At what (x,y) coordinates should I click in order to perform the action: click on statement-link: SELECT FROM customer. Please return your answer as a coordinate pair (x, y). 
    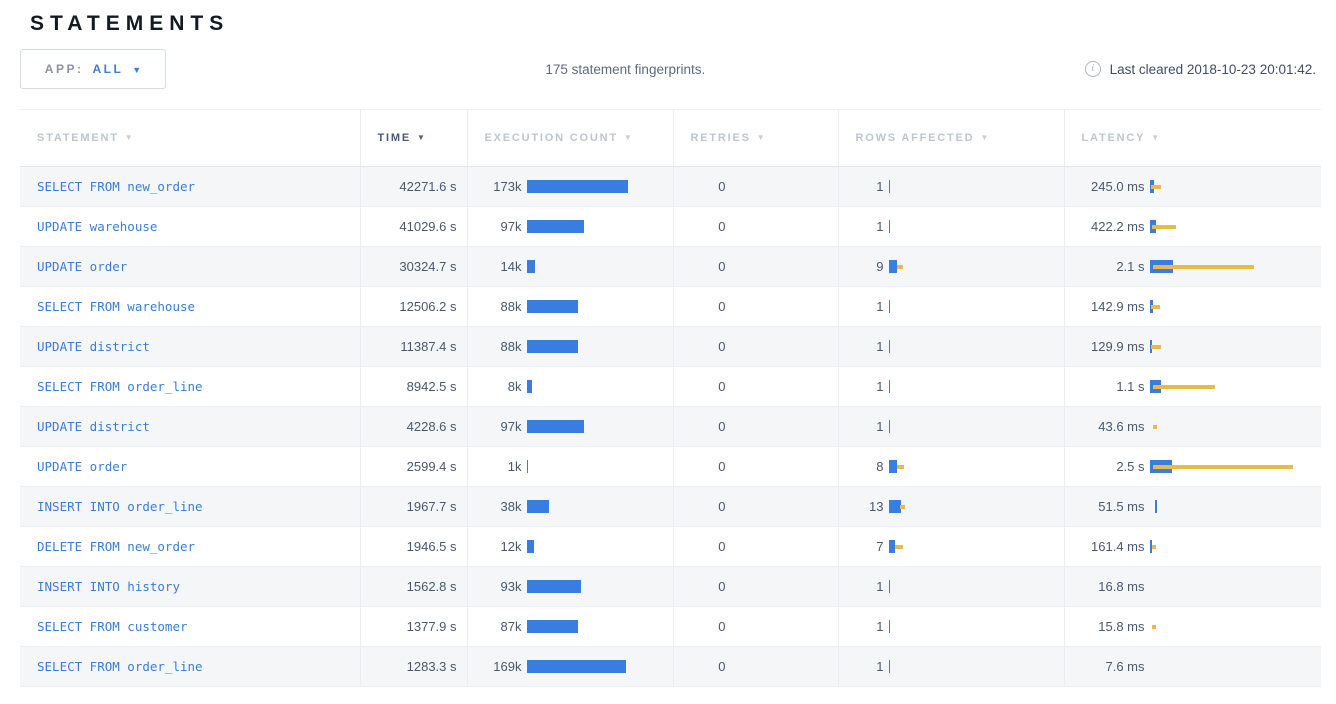
    Looking at the image, I should click on (112, 626).